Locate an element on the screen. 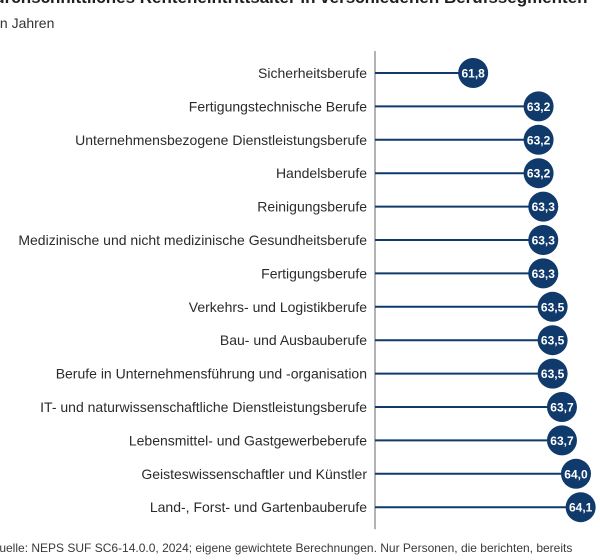  category-label: Handelsberufe is located at coordinates (321, 173).